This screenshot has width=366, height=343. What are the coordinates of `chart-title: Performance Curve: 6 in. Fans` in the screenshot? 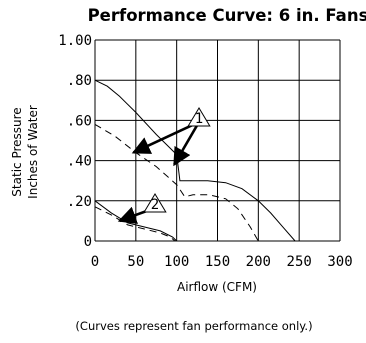 It's located at (227, 15).